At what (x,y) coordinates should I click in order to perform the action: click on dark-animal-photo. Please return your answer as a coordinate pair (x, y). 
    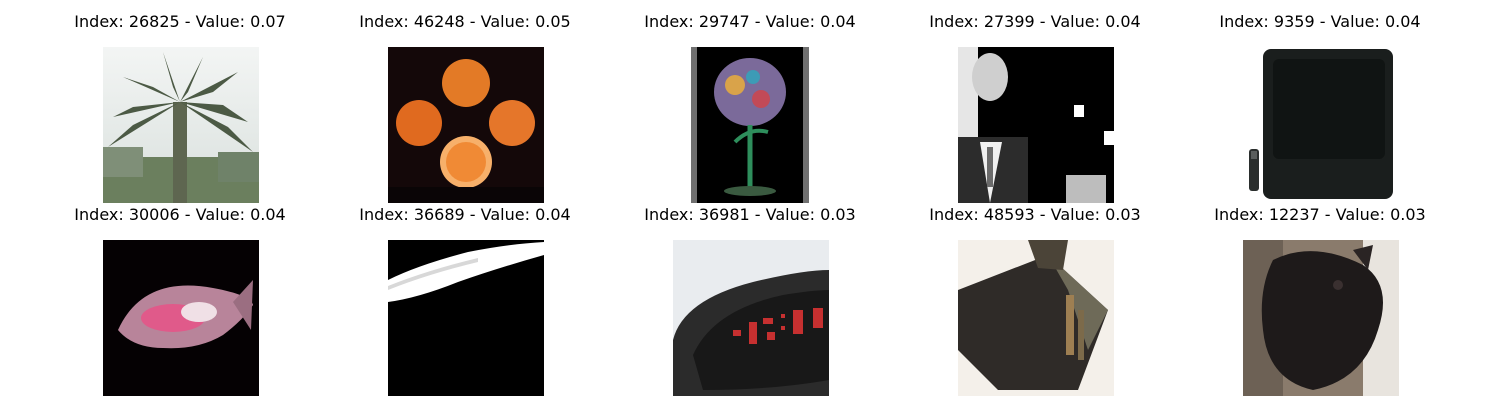
    Looking at the image, I should click on (1321, 318).